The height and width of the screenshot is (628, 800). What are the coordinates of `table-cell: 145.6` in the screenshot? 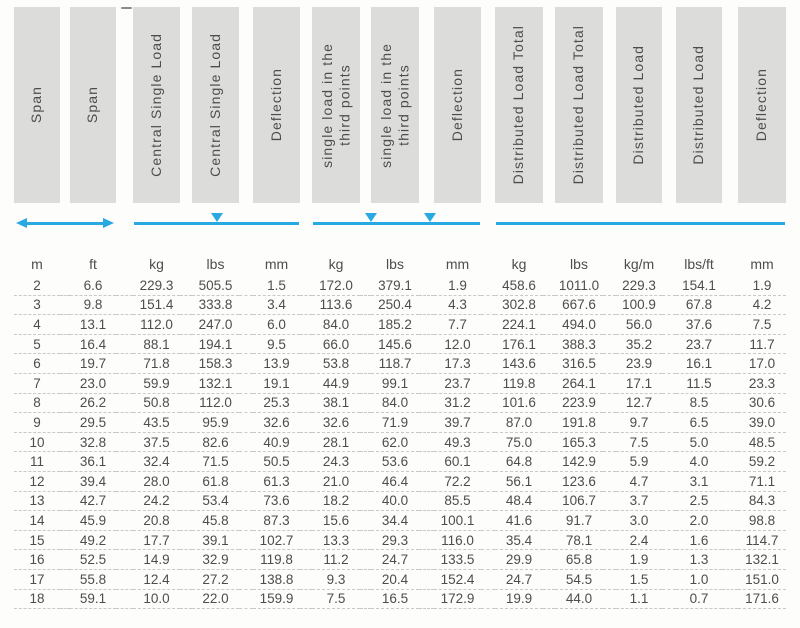 It's located at (395, 345).